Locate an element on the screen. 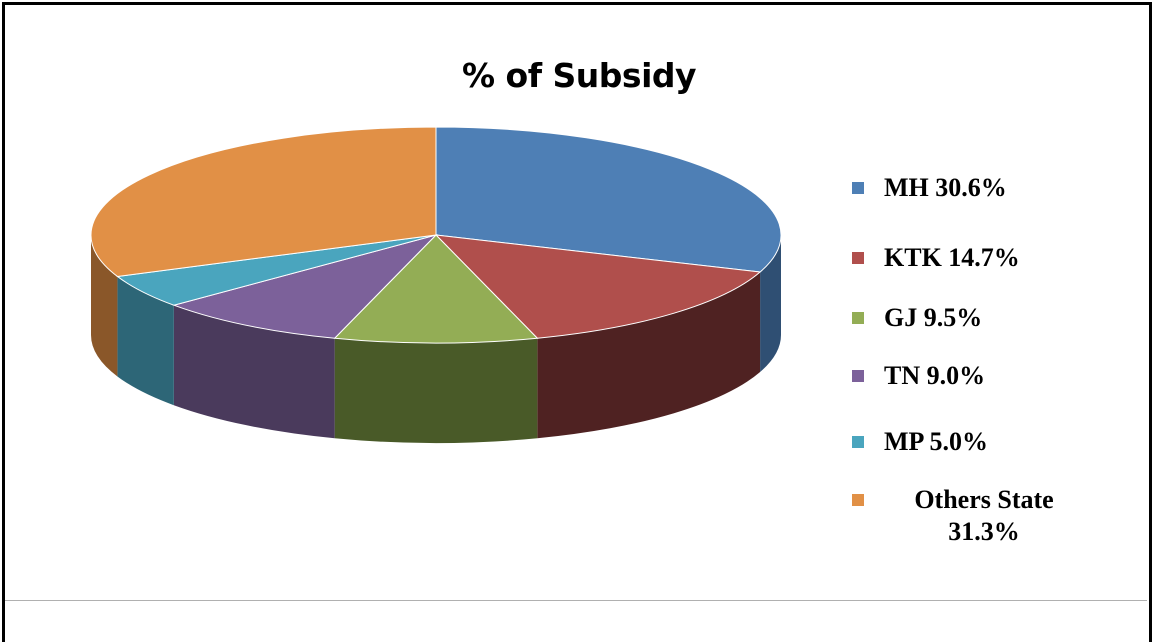 Image resolution: width=1158 pixels, height=642 pixels. legend-item-gj: GJ 9.5% is located at coordinates (968, 318).